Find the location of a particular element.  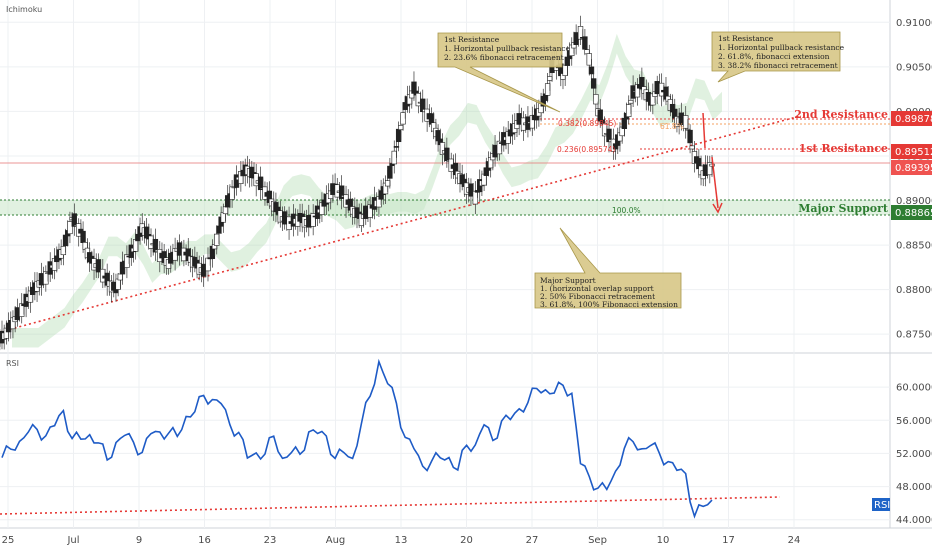

time-tick-label: 20 is located at coordinates (466, 540).